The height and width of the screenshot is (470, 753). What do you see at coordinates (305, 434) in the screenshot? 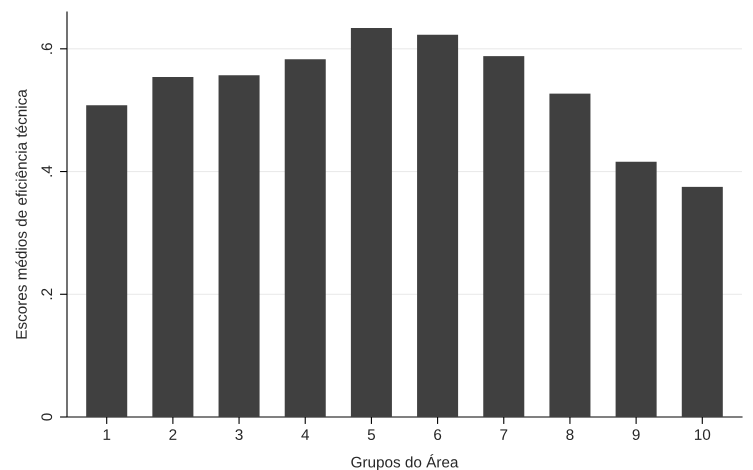
I see `x-tick-label: 4` at bounding box center [305, 434].